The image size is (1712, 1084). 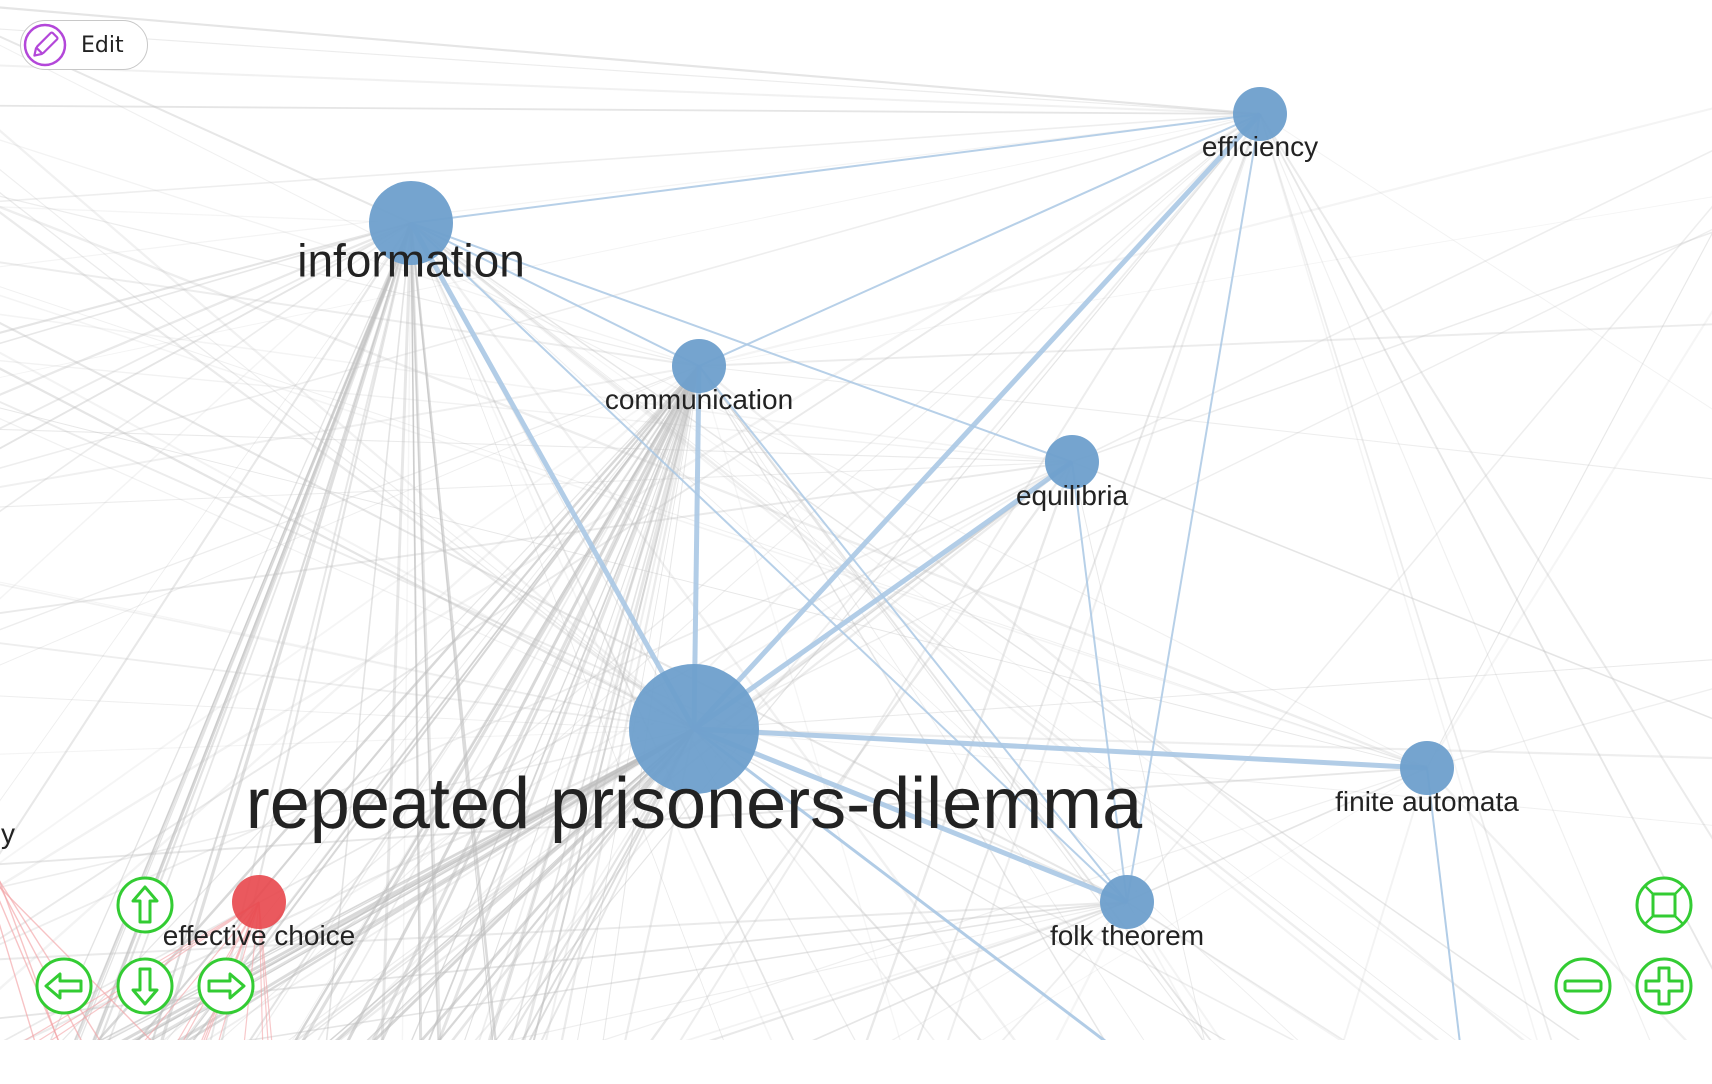 I want to click on edge-information-equilibria, so click(x=741, y=342).